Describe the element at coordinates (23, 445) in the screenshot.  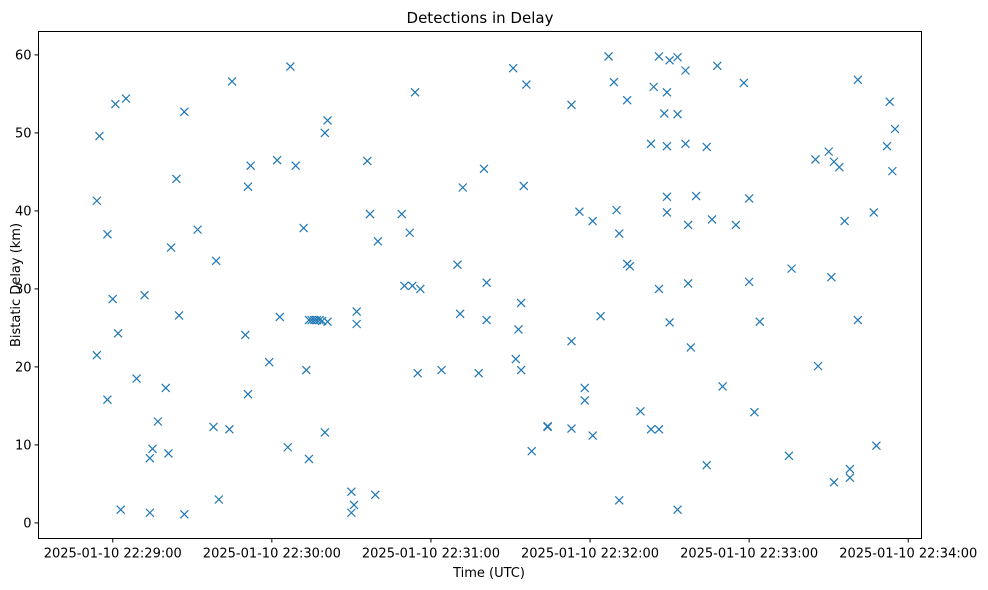
I see `y-tick-label: 10` at that location.